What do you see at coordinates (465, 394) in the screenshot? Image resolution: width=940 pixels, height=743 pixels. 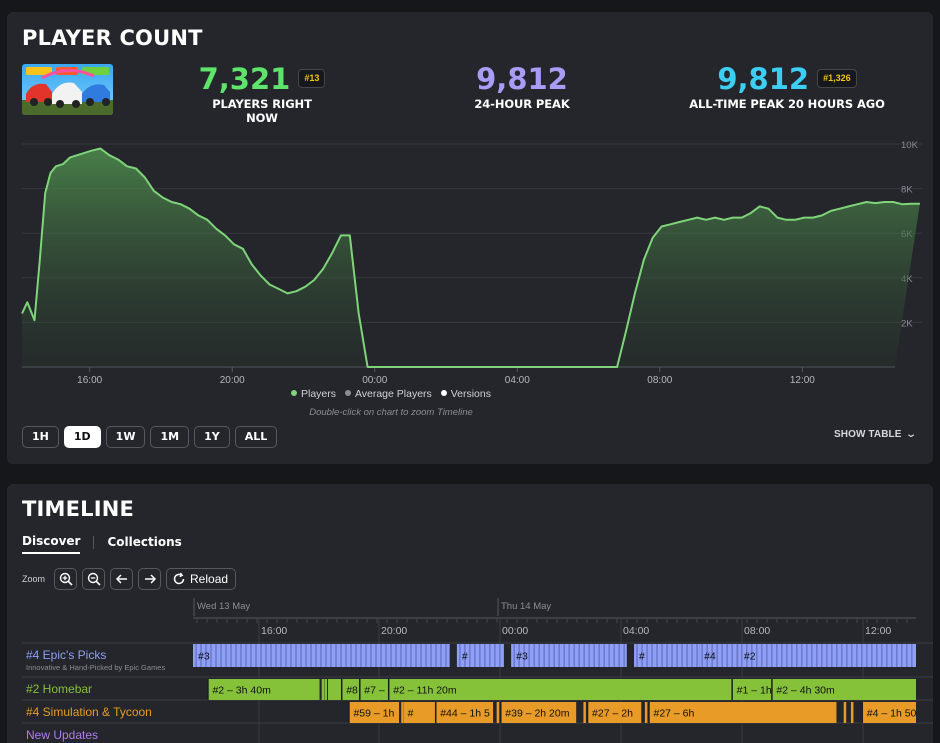 I see `legend-item-versions: Versions` at bounding box center [465, 394].